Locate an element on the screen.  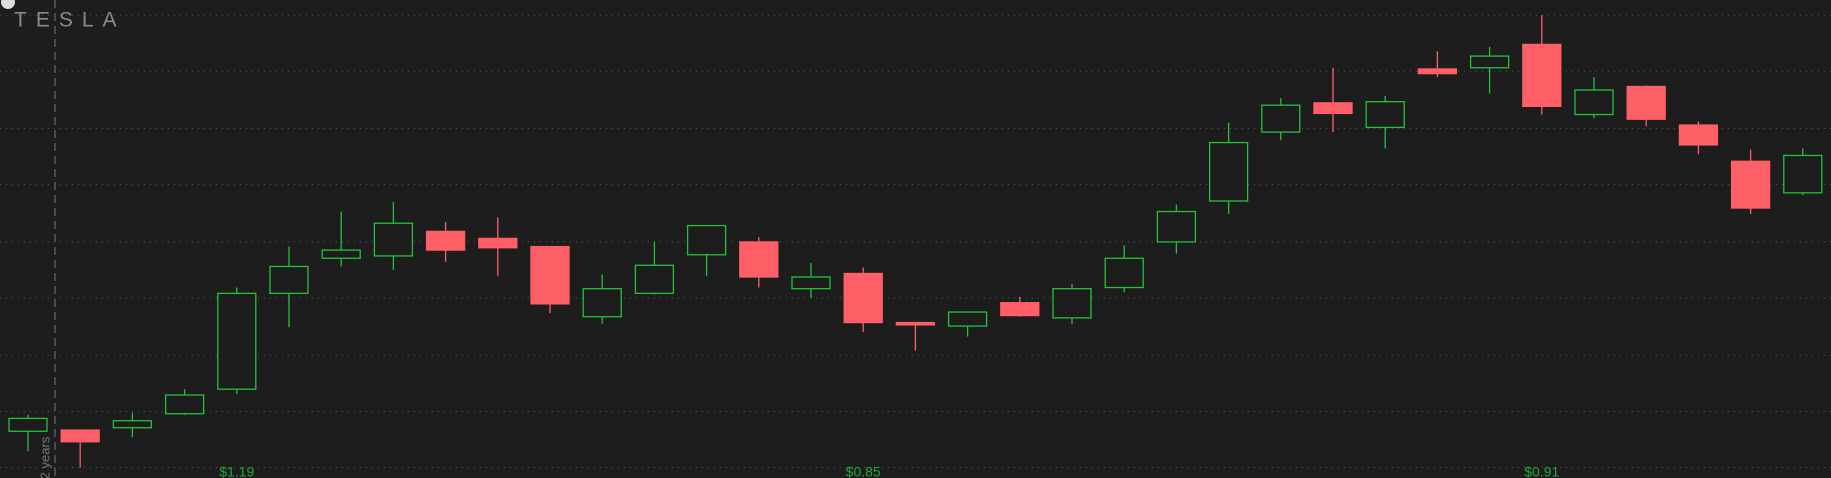
info-icon is located at coordinates (8, 4).